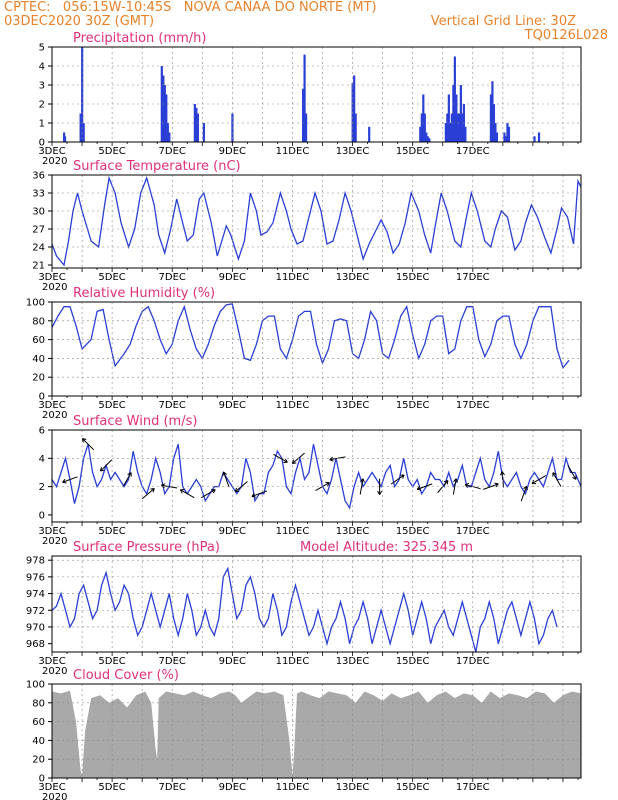 This screenshot has height=800, width=618. I want to click on temp-line, so click(316, 221).